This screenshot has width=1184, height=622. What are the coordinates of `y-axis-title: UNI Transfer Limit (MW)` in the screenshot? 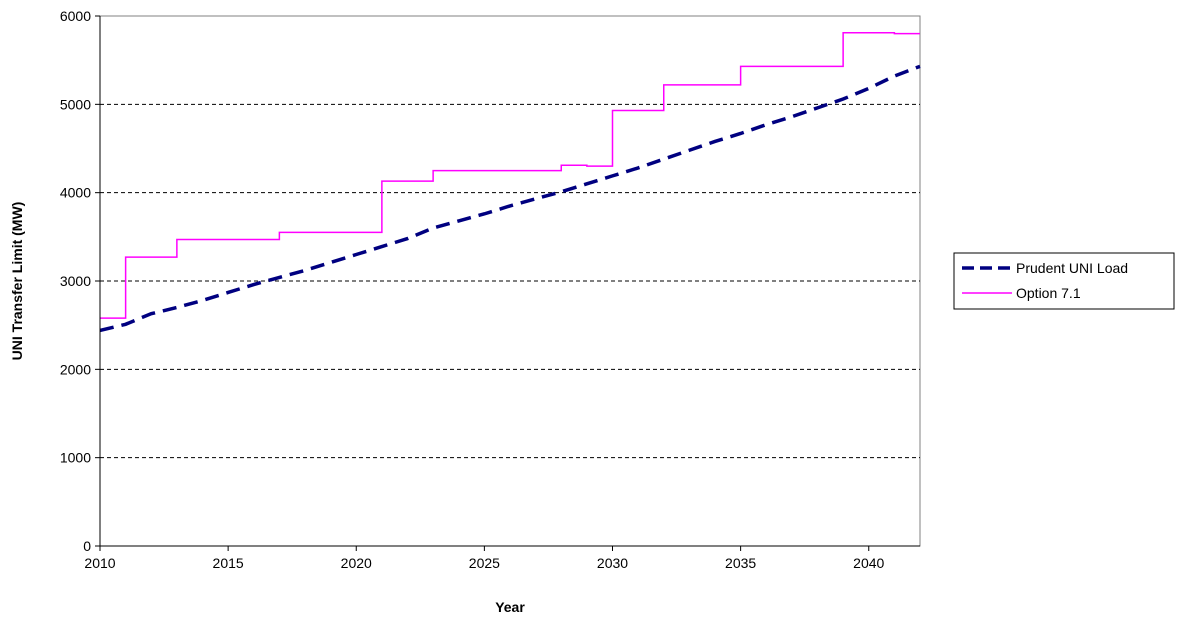 It's located at (17, 281).